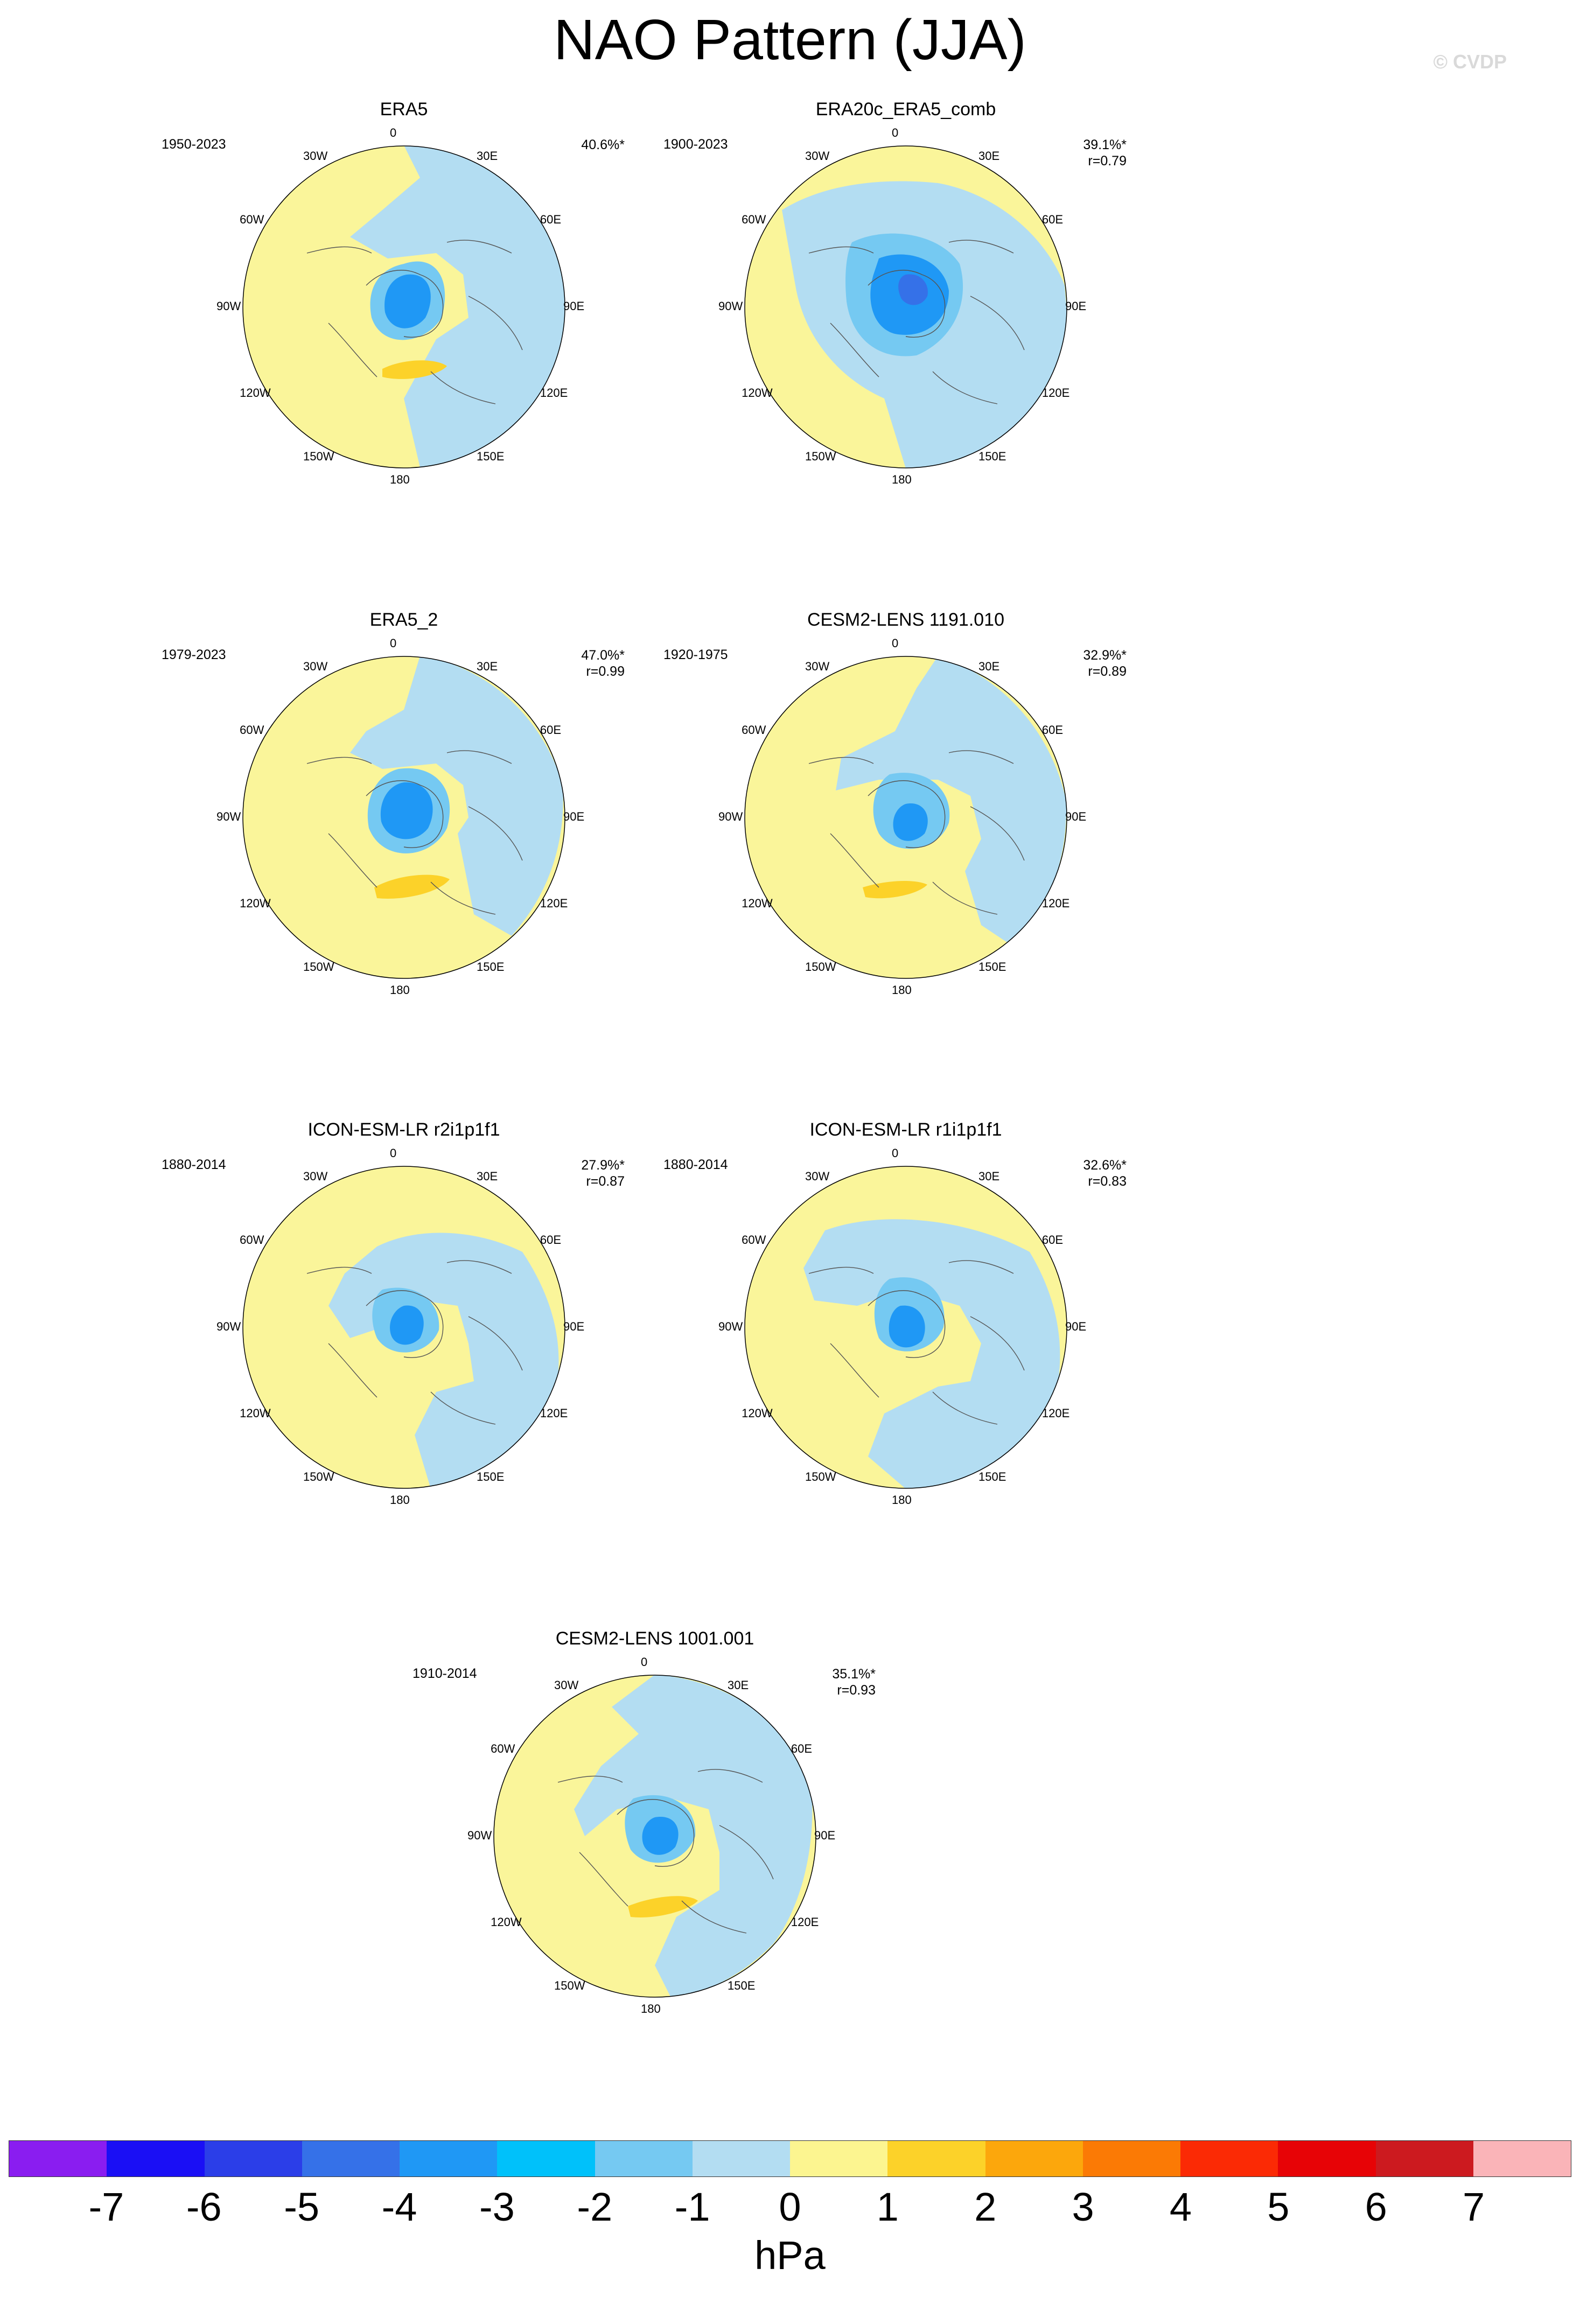  What do you see at coordinates (1474, 2207) in the screenshot?
I see `colorbar-tick-label: 7` at bounding box center [1474, 2207].